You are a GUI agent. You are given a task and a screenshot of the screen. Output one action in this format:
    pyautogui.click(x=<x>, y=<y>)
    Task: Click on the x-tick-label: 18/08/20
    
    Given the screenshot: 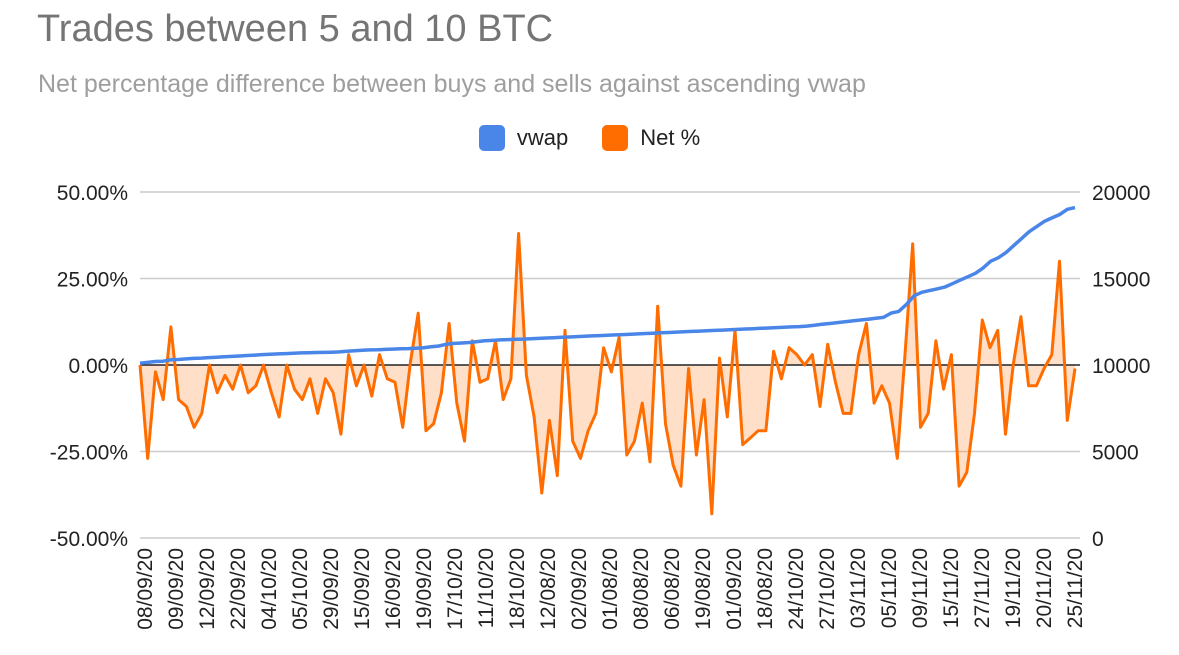 What is the action you would take?
    pyautogui.click(x=765, y=589)
    